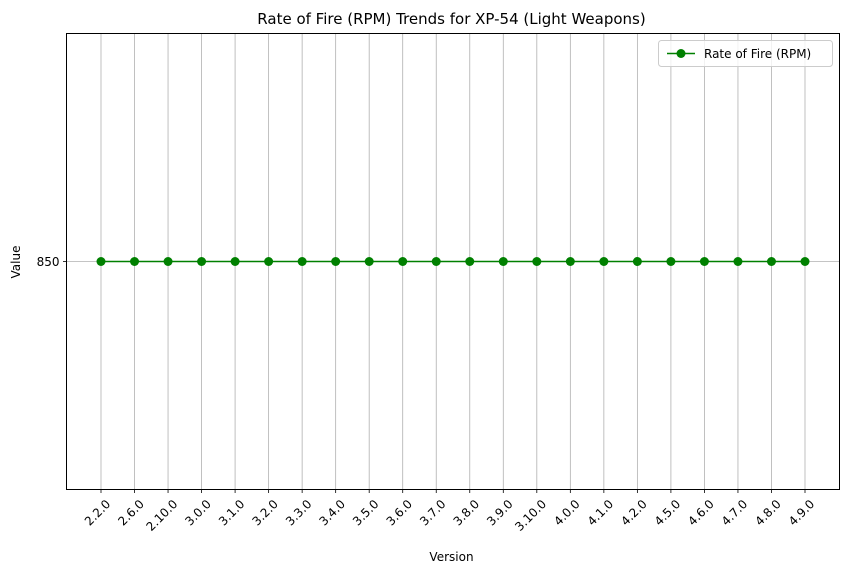  I want to click on legend-box, so click(745, 53).